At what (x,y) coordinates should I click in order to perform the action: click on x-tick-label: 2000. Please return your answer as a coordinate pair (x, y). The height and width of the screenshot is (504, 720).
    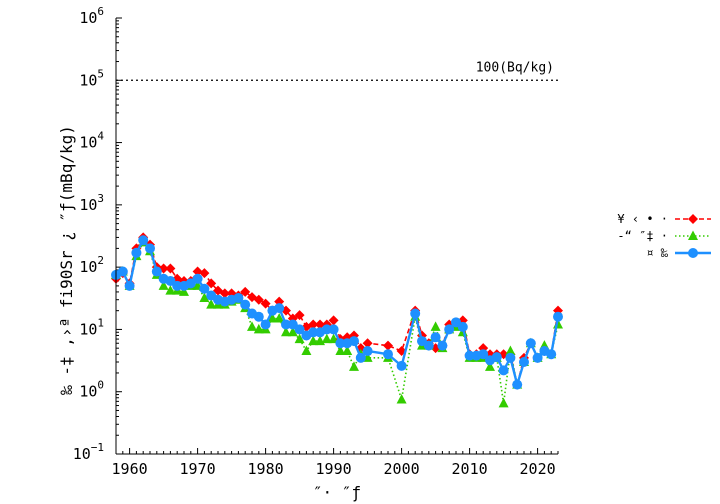
    Looking at the image, I should click on (402, 469).